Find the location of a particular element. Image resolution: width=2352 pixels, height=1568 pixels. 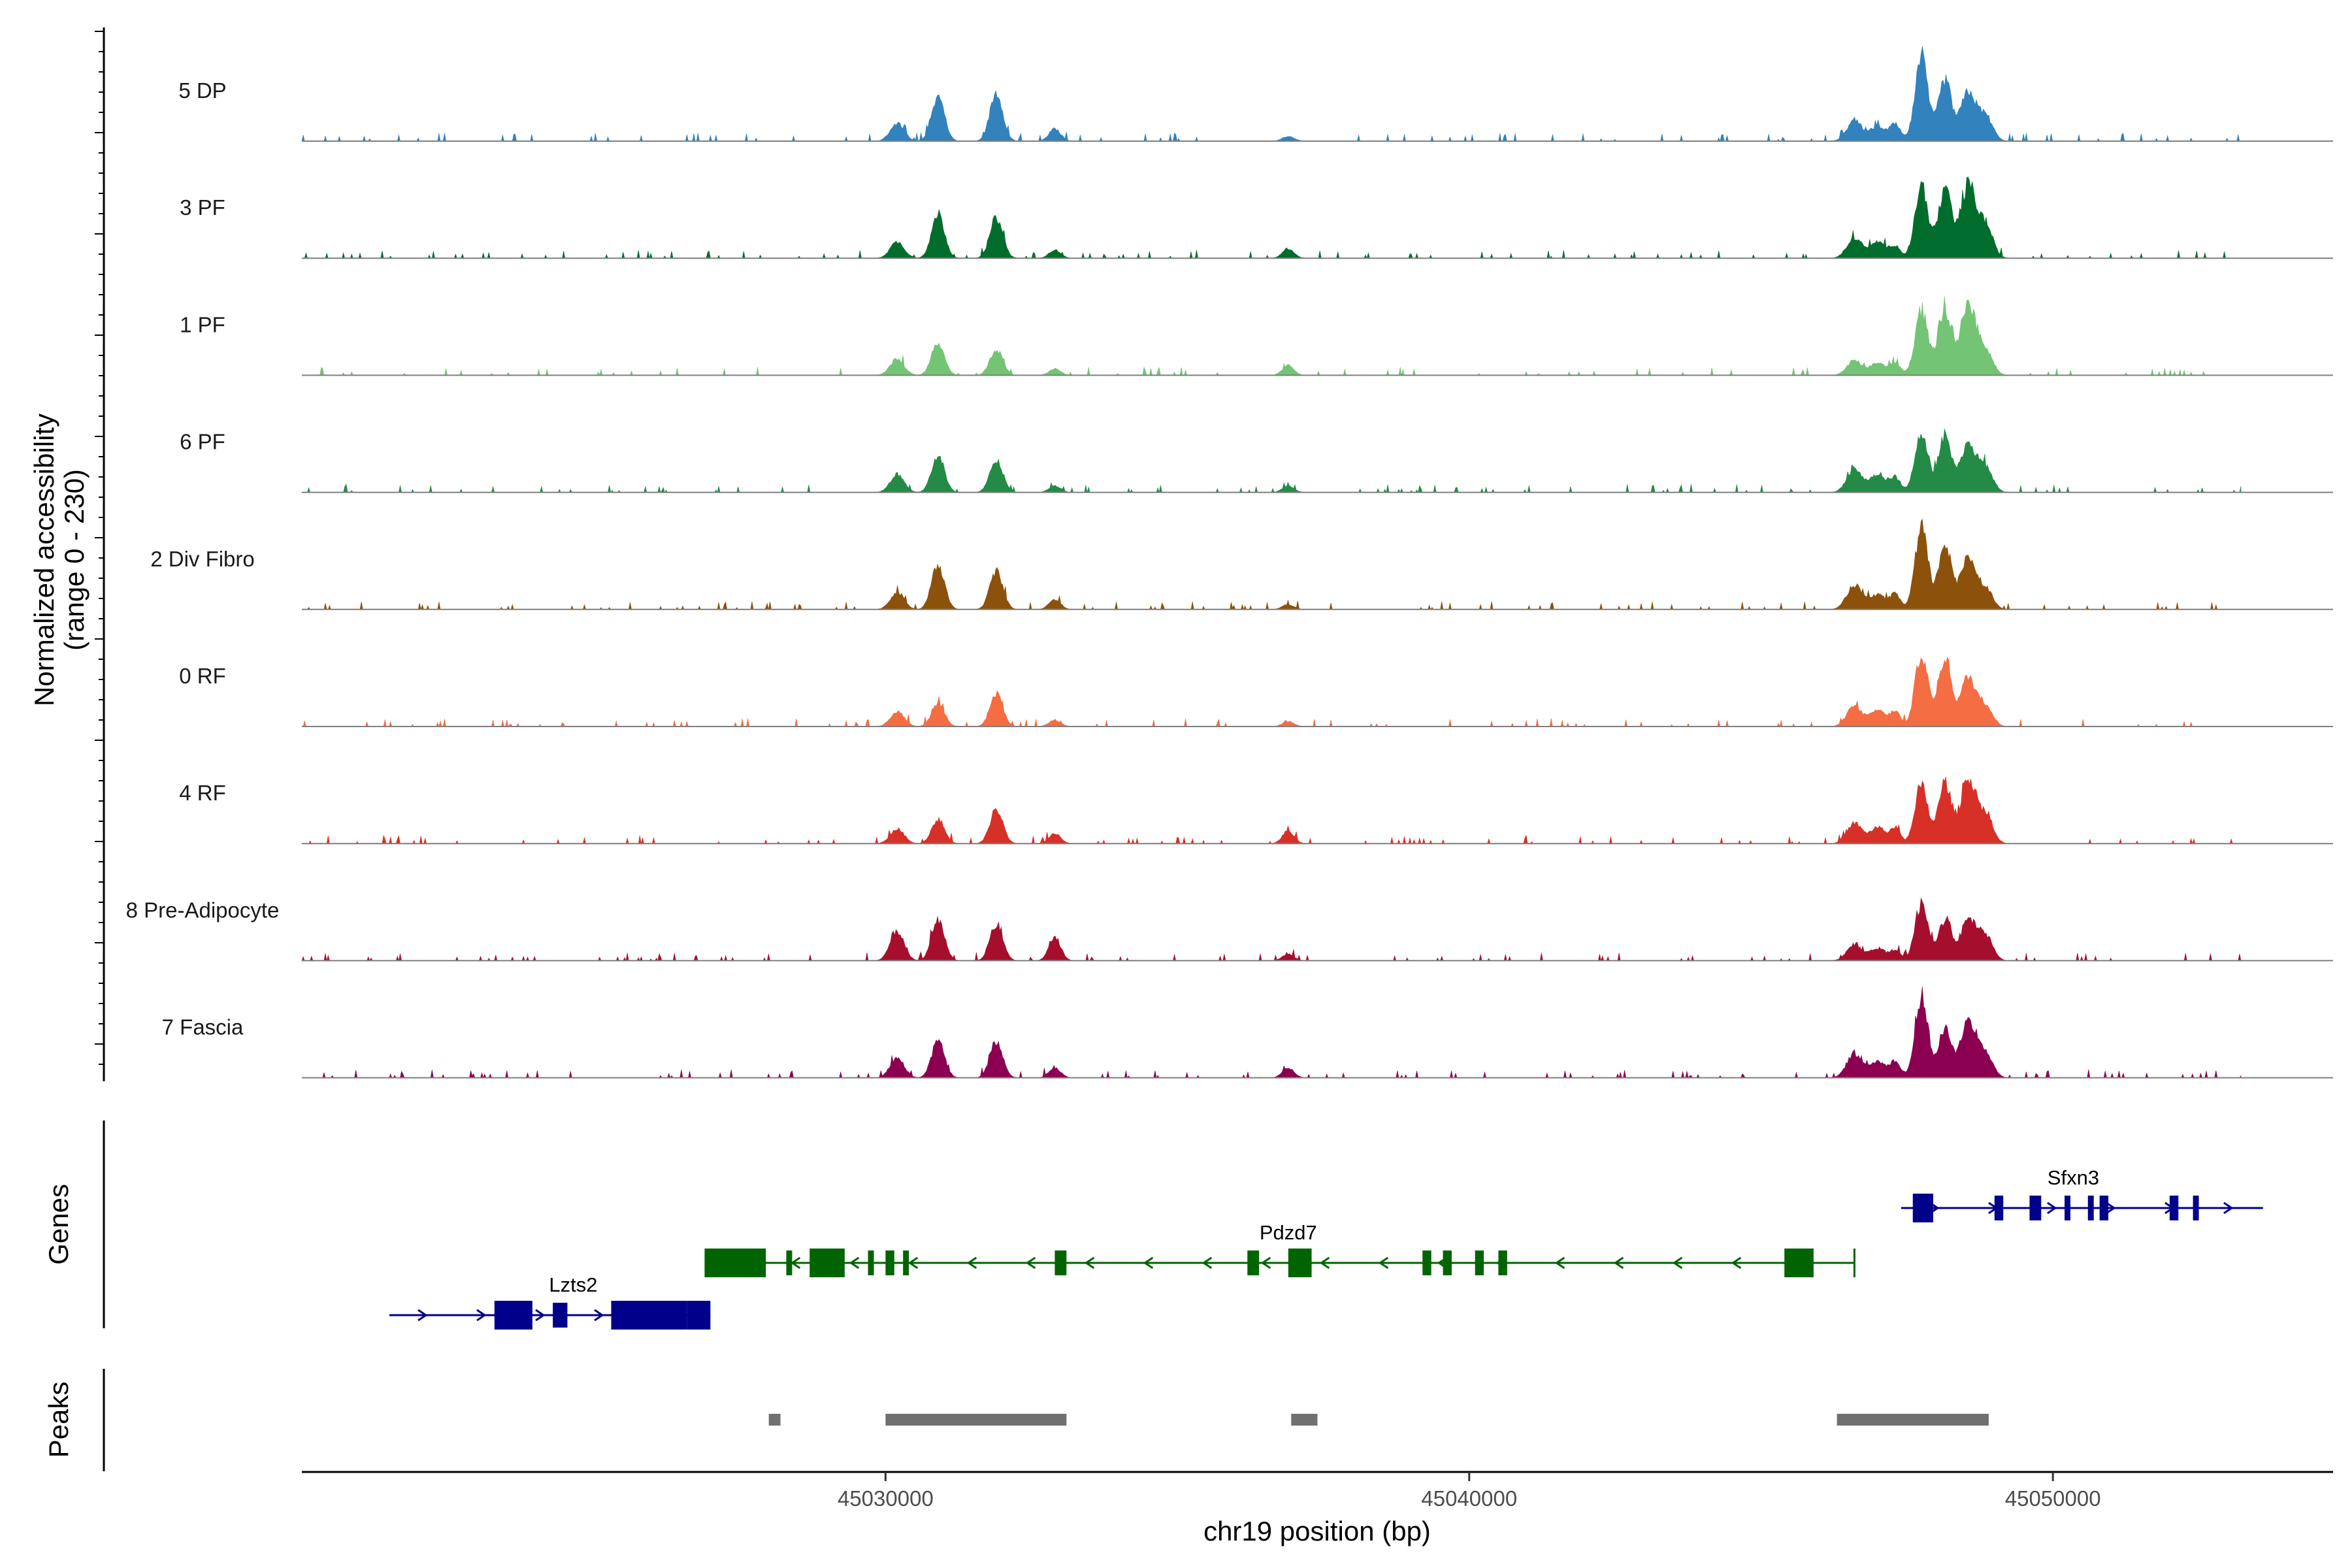

x-tick-label: 45030000 is located at coordinates (886, 1498).